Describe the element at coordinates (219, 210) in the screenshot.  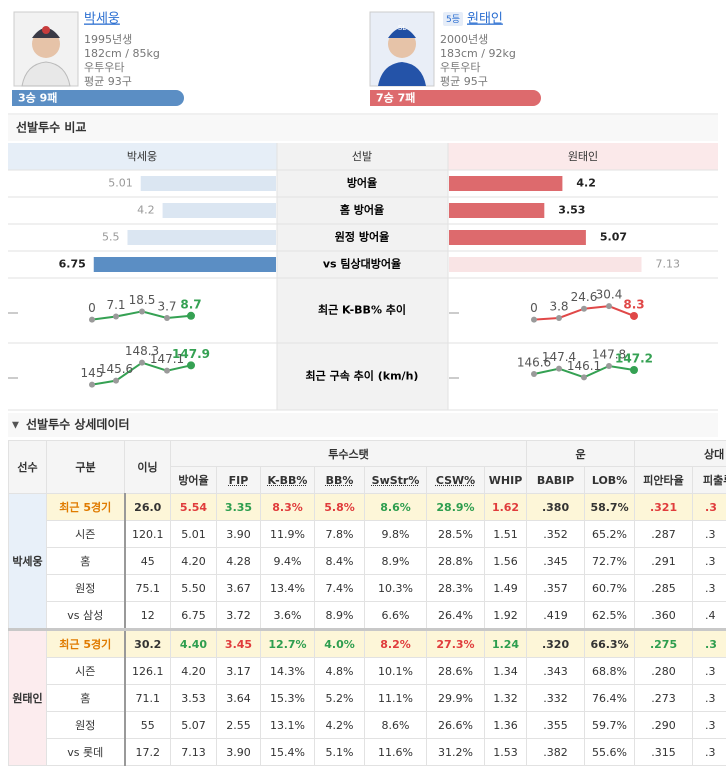
I see `bar` at that location.